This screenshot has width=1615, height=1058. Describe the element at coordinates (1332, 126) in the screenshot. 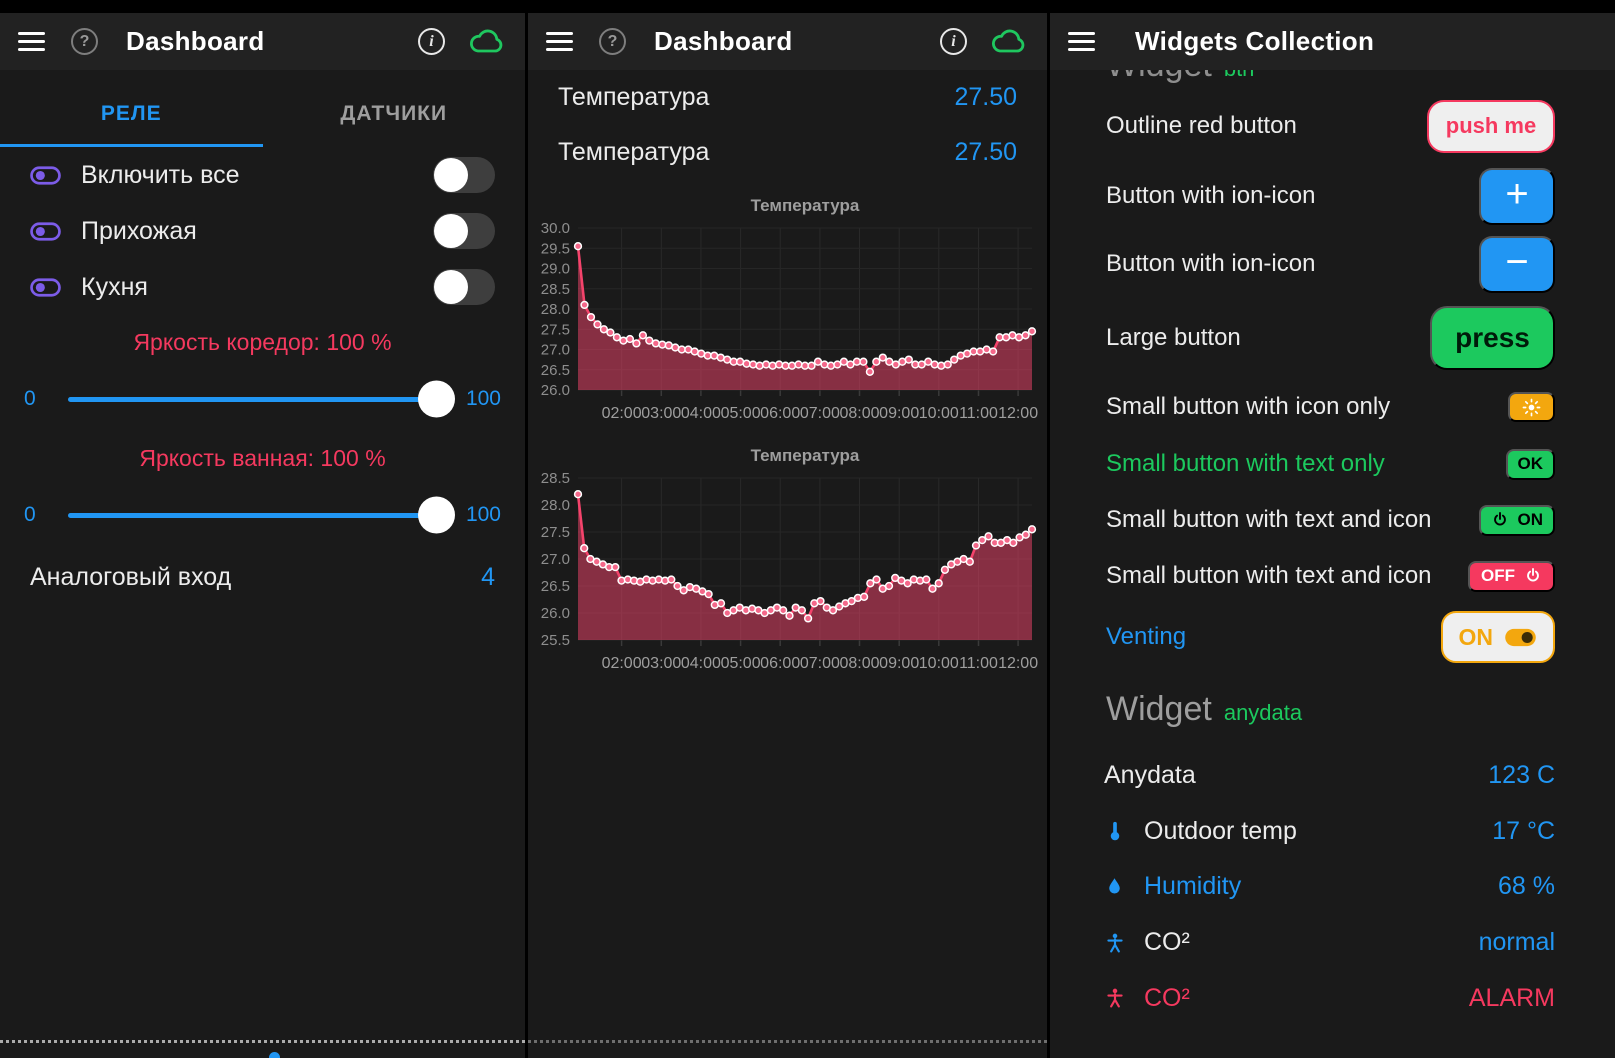

I see `widget-button-row: Outline red button push me` at that location.